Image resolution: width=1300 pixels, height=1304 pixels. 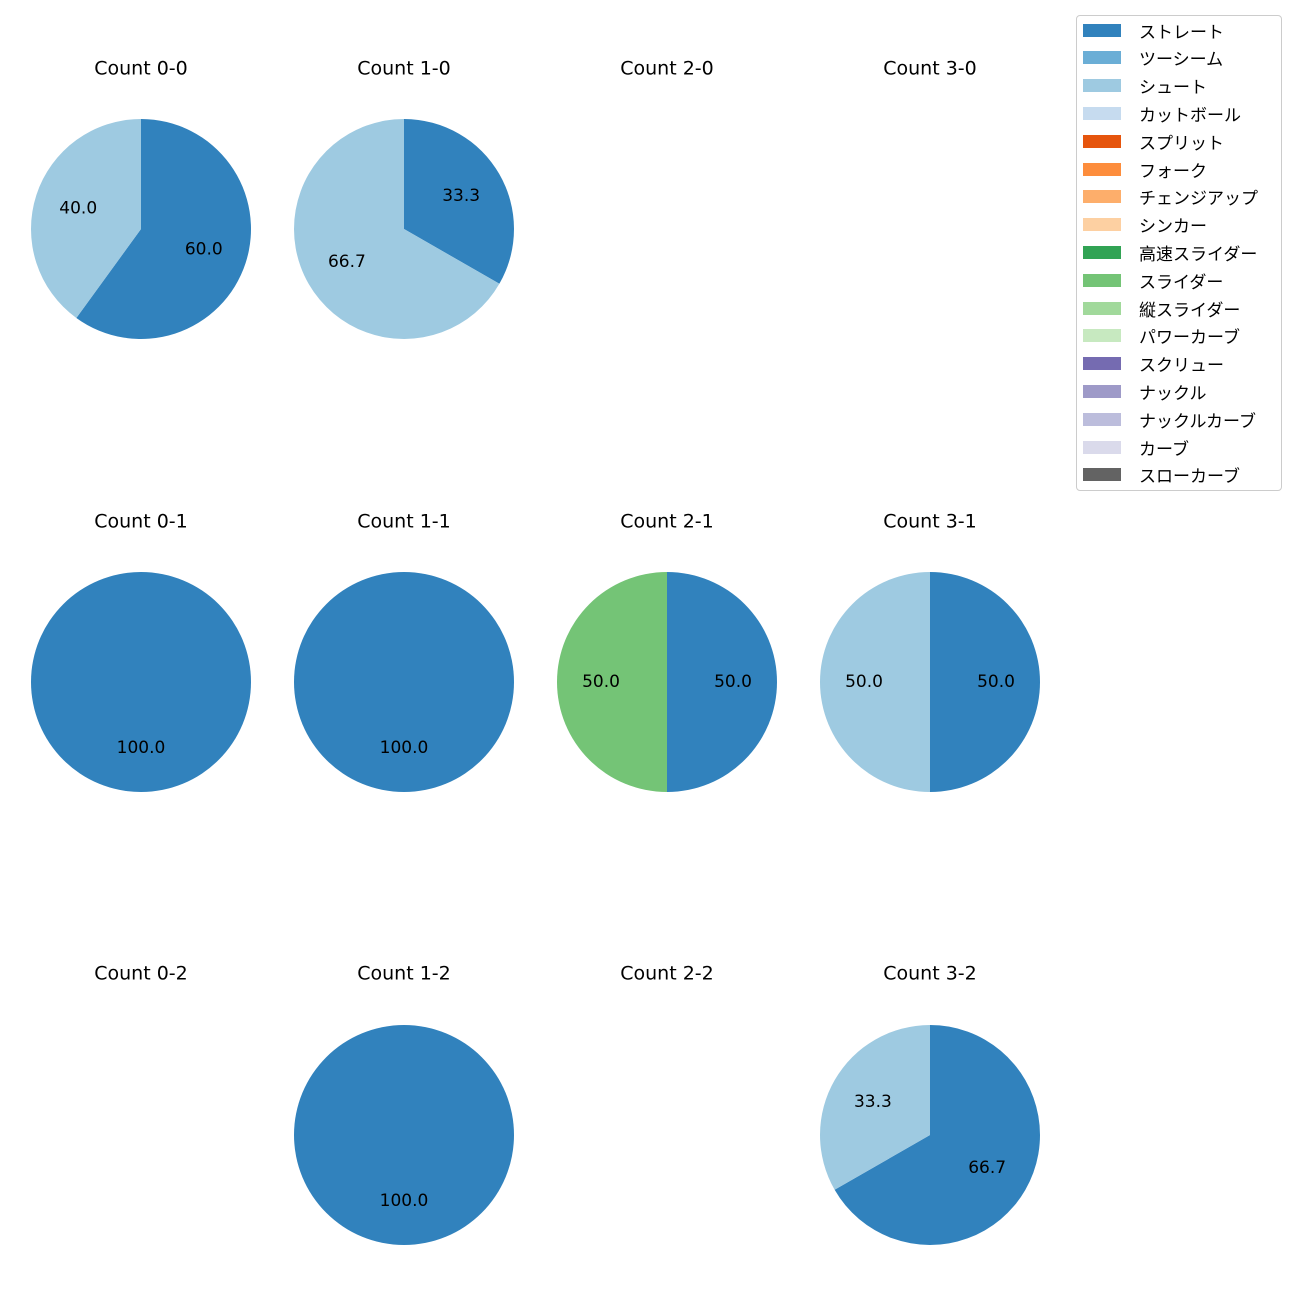 What do you see at coordinates (1173, 171) in the screenshot?
I see `legend-label: フォーク` at bounding box center [1173, 171].